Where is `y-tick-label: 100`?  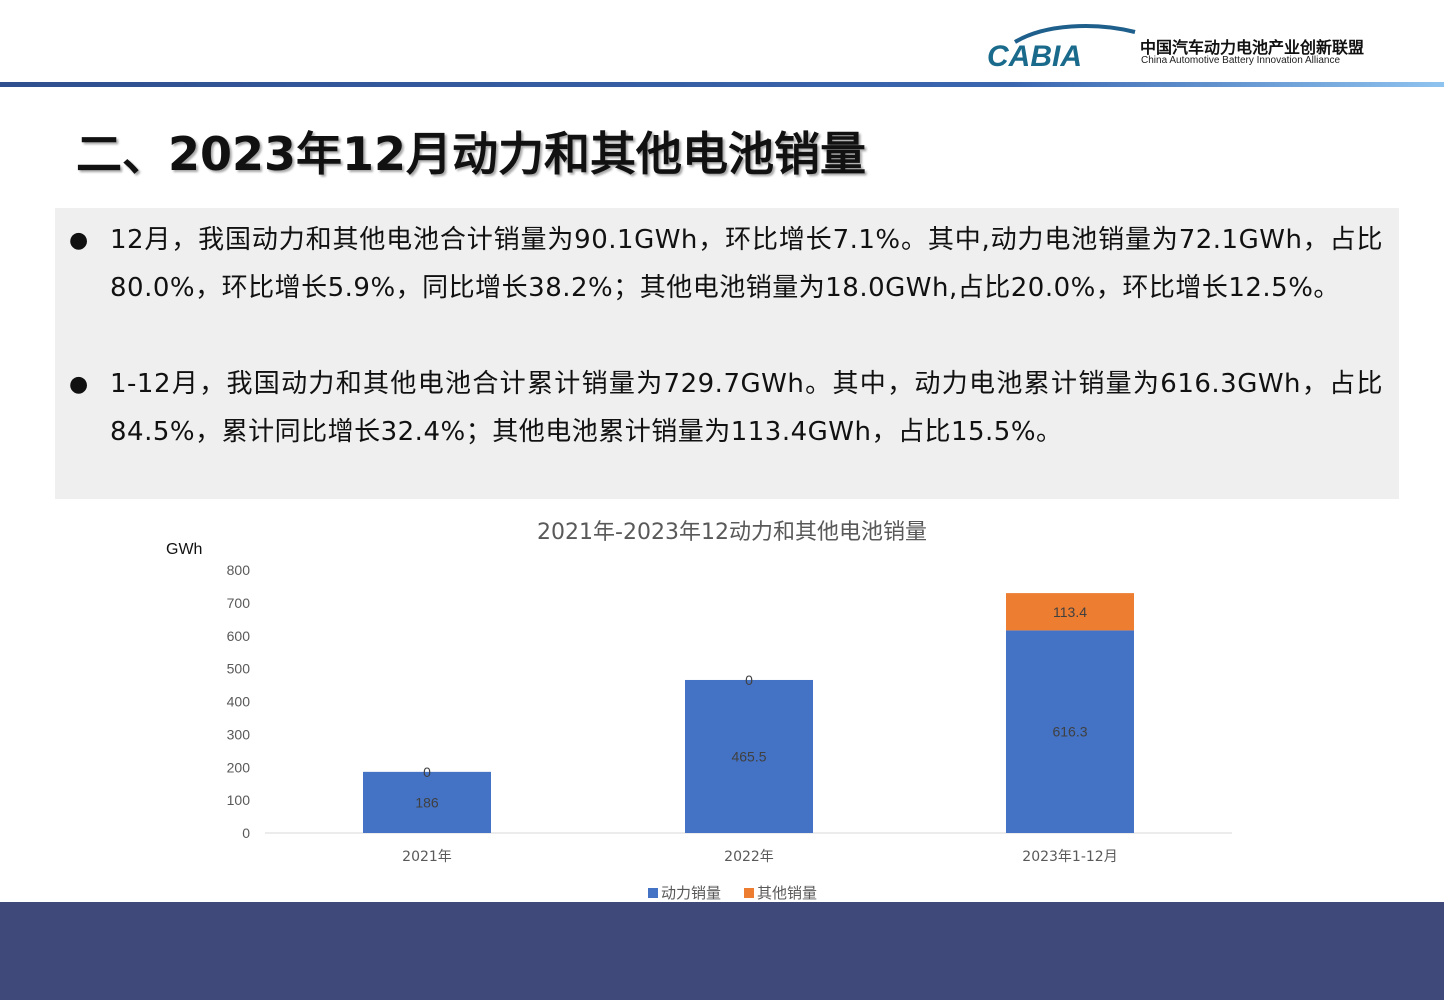 y-tick-label: 100 is located at coordinates (239, 800).